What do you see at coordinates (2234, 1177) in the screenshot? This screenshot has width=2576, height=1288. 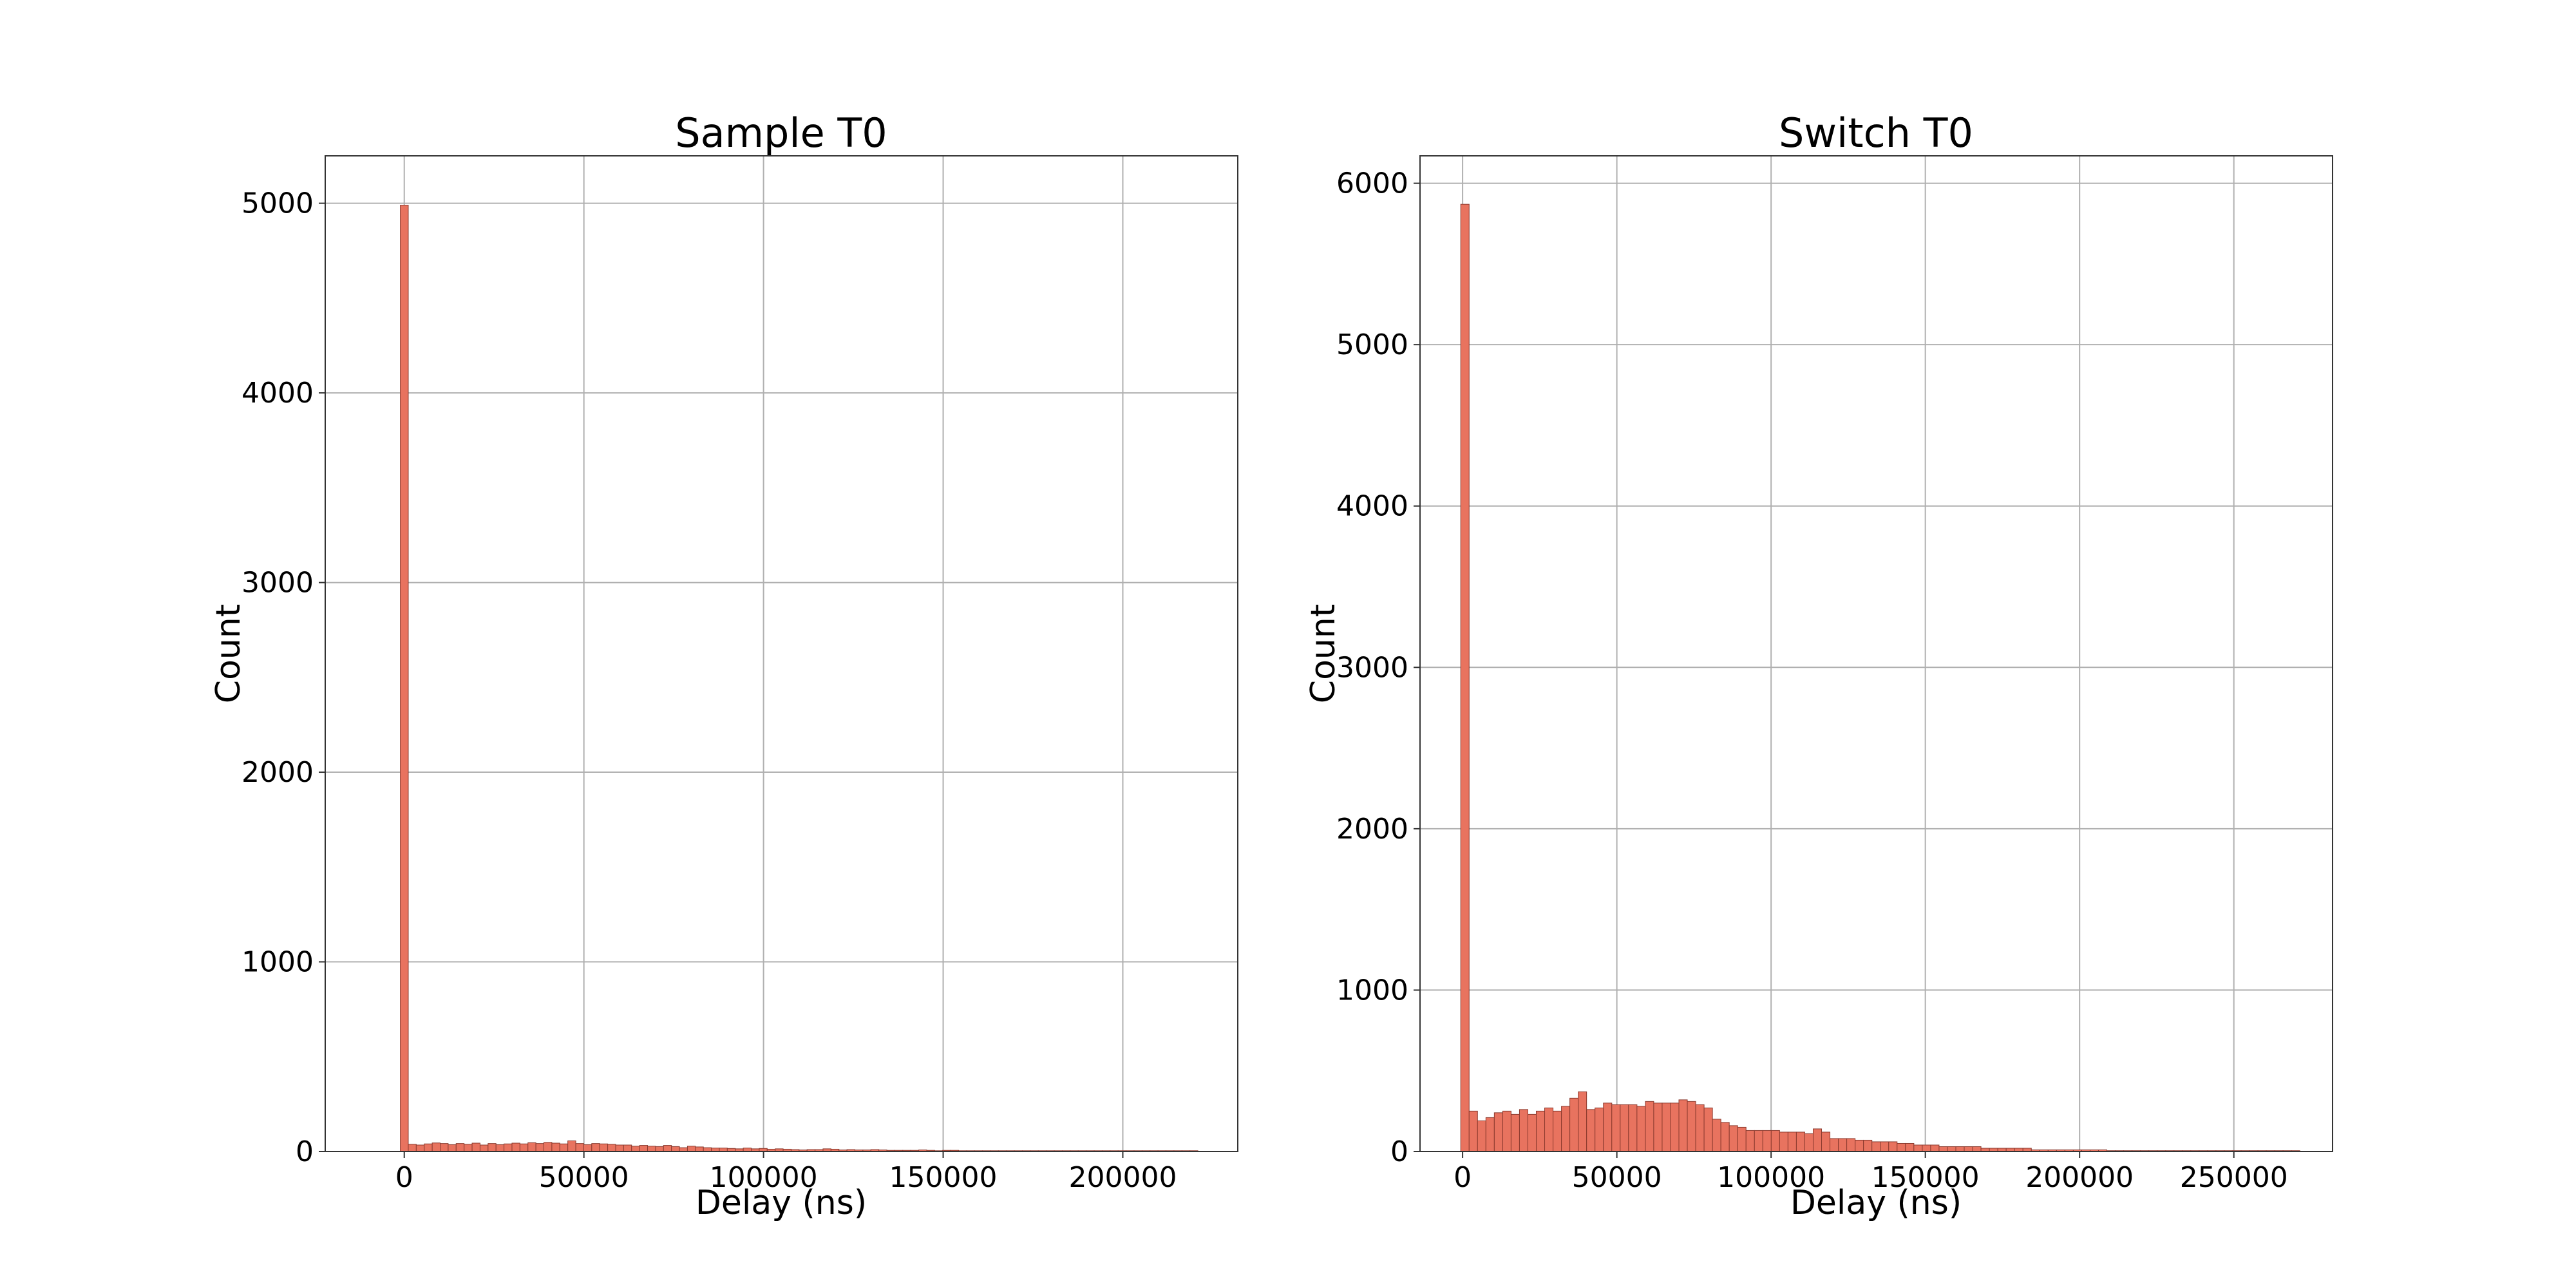 I see `x-tick-label: 250000` at bounding box center [2234, 1177].